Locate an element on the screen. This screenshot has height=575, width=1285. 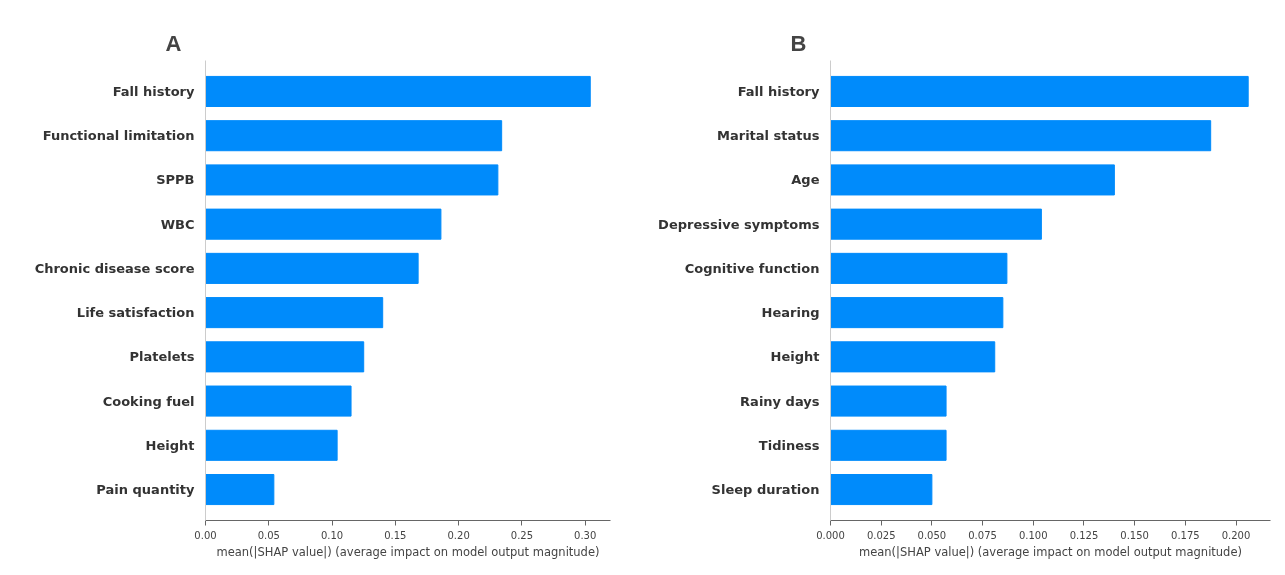
y-tick-label: Sleep duration is located at coordinates (765, 490).